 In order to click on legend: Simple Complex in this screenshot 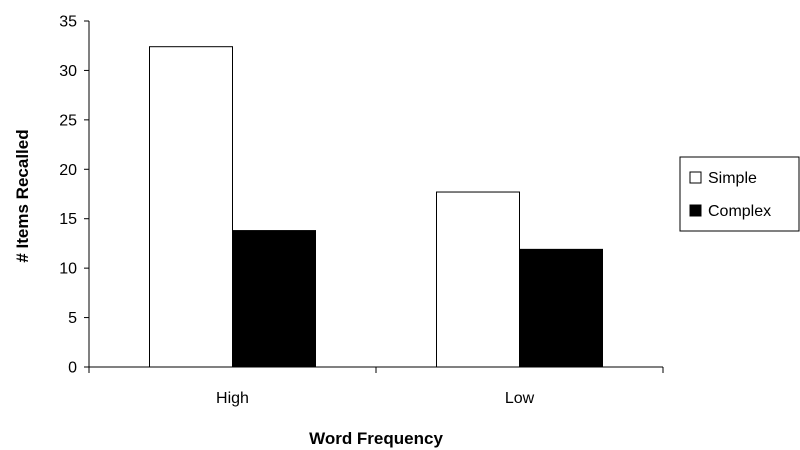, I will do `click(739, 194)`.